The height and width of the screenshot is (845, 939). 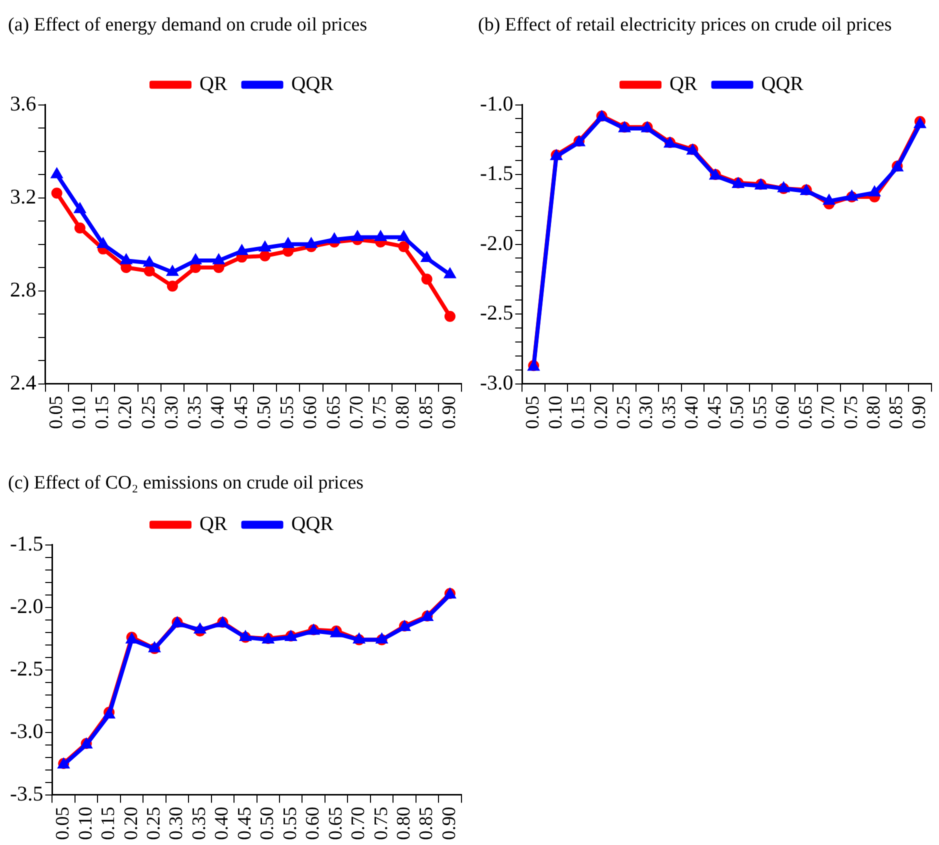 I want to click on y-tick-label: 2.4, so click(x=23, y=382).